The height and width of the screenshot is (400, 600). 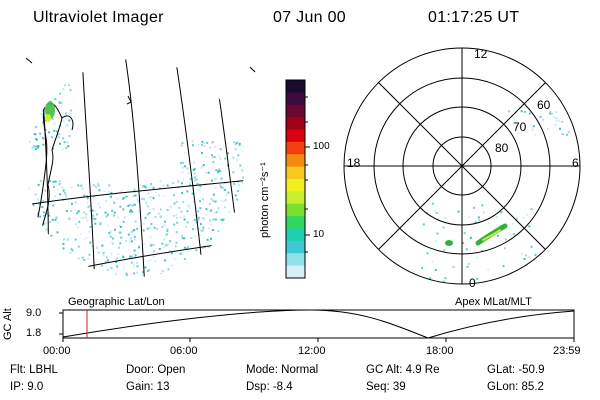 What do you see at coordinates (354, 163) in the screenshot?
I see `mlt-label-18: 18` at bounding box center [354, 163].